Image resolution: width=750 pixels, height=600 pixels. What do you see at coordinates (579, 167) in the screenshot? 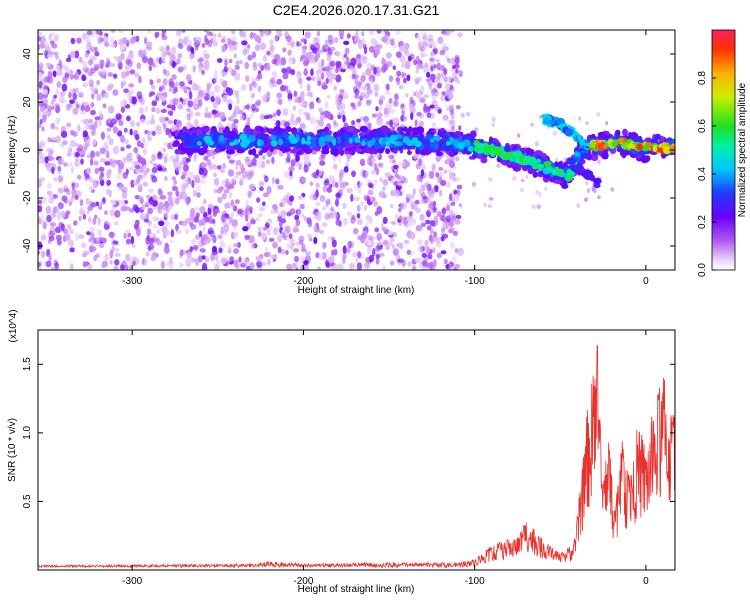
I see `branch-blob` at bounding box center [579, 167].